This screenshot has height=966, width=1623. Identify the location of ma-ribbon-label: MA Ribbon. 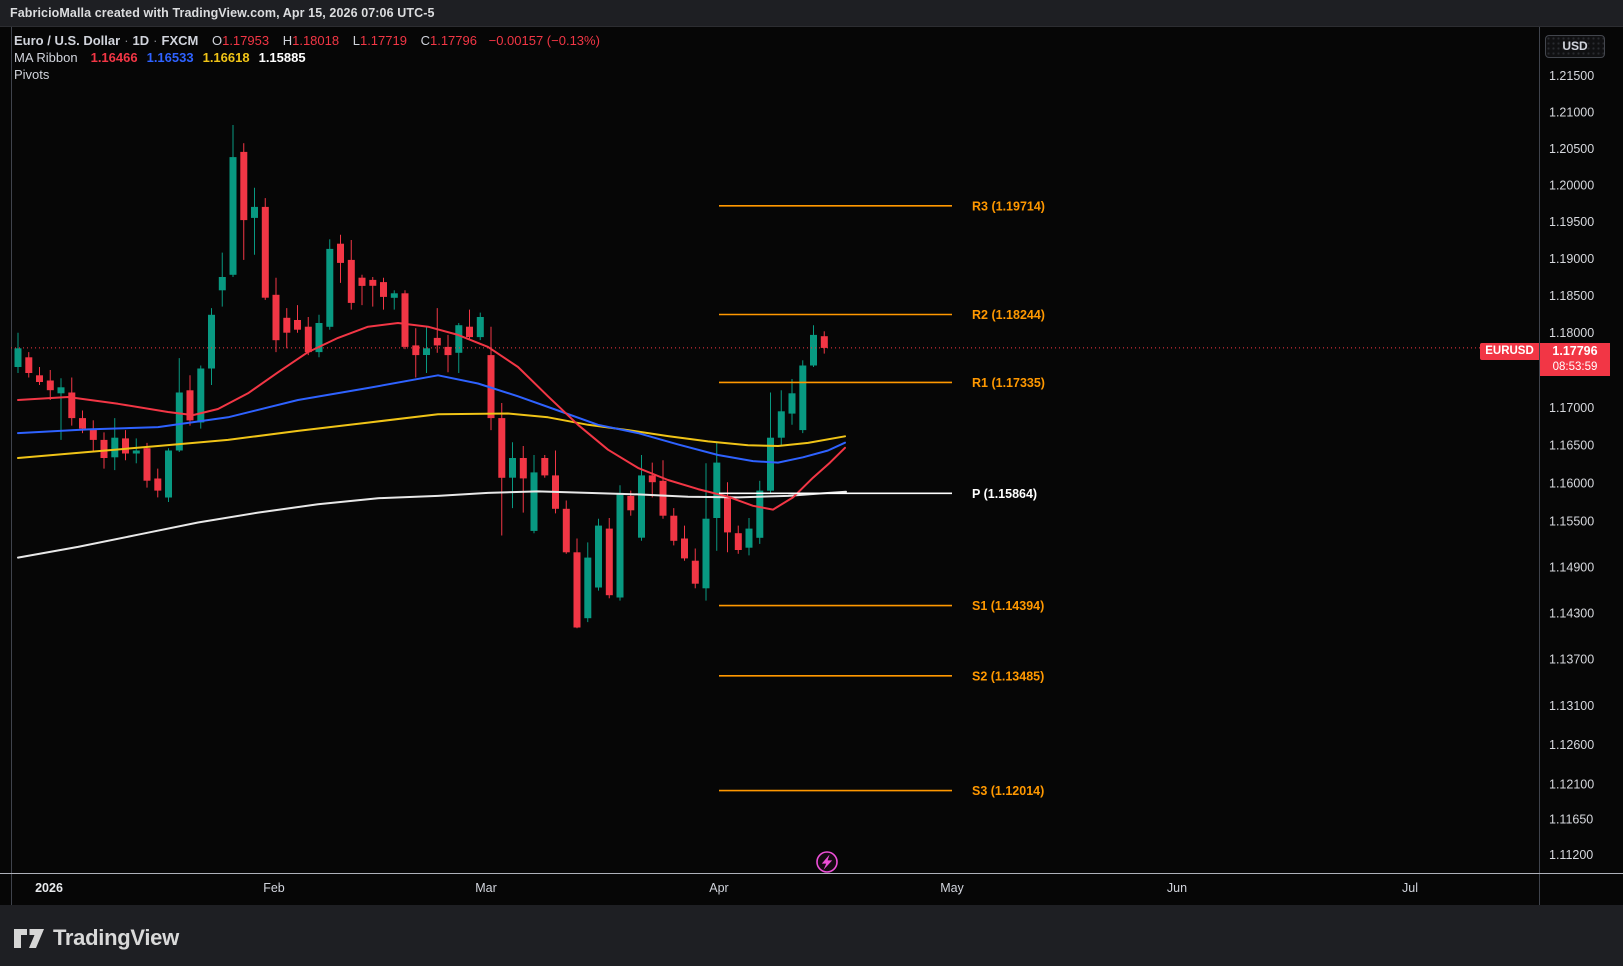
(46, 57).